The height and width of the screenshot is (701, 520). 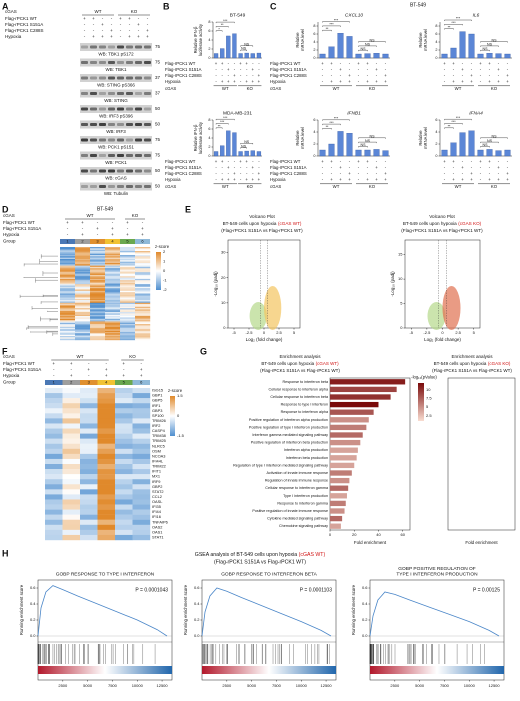 What do you see at coordinates (237, 113) in the screenshot?
I see `chart-title: MDA-MB-231` at bounding box center [237, 113].